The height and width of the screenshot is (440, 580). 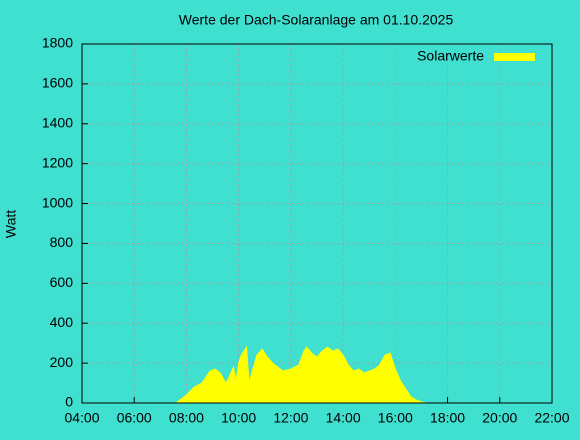 I want to click on y-tick-label: 1000, so click(x=57, y=202).